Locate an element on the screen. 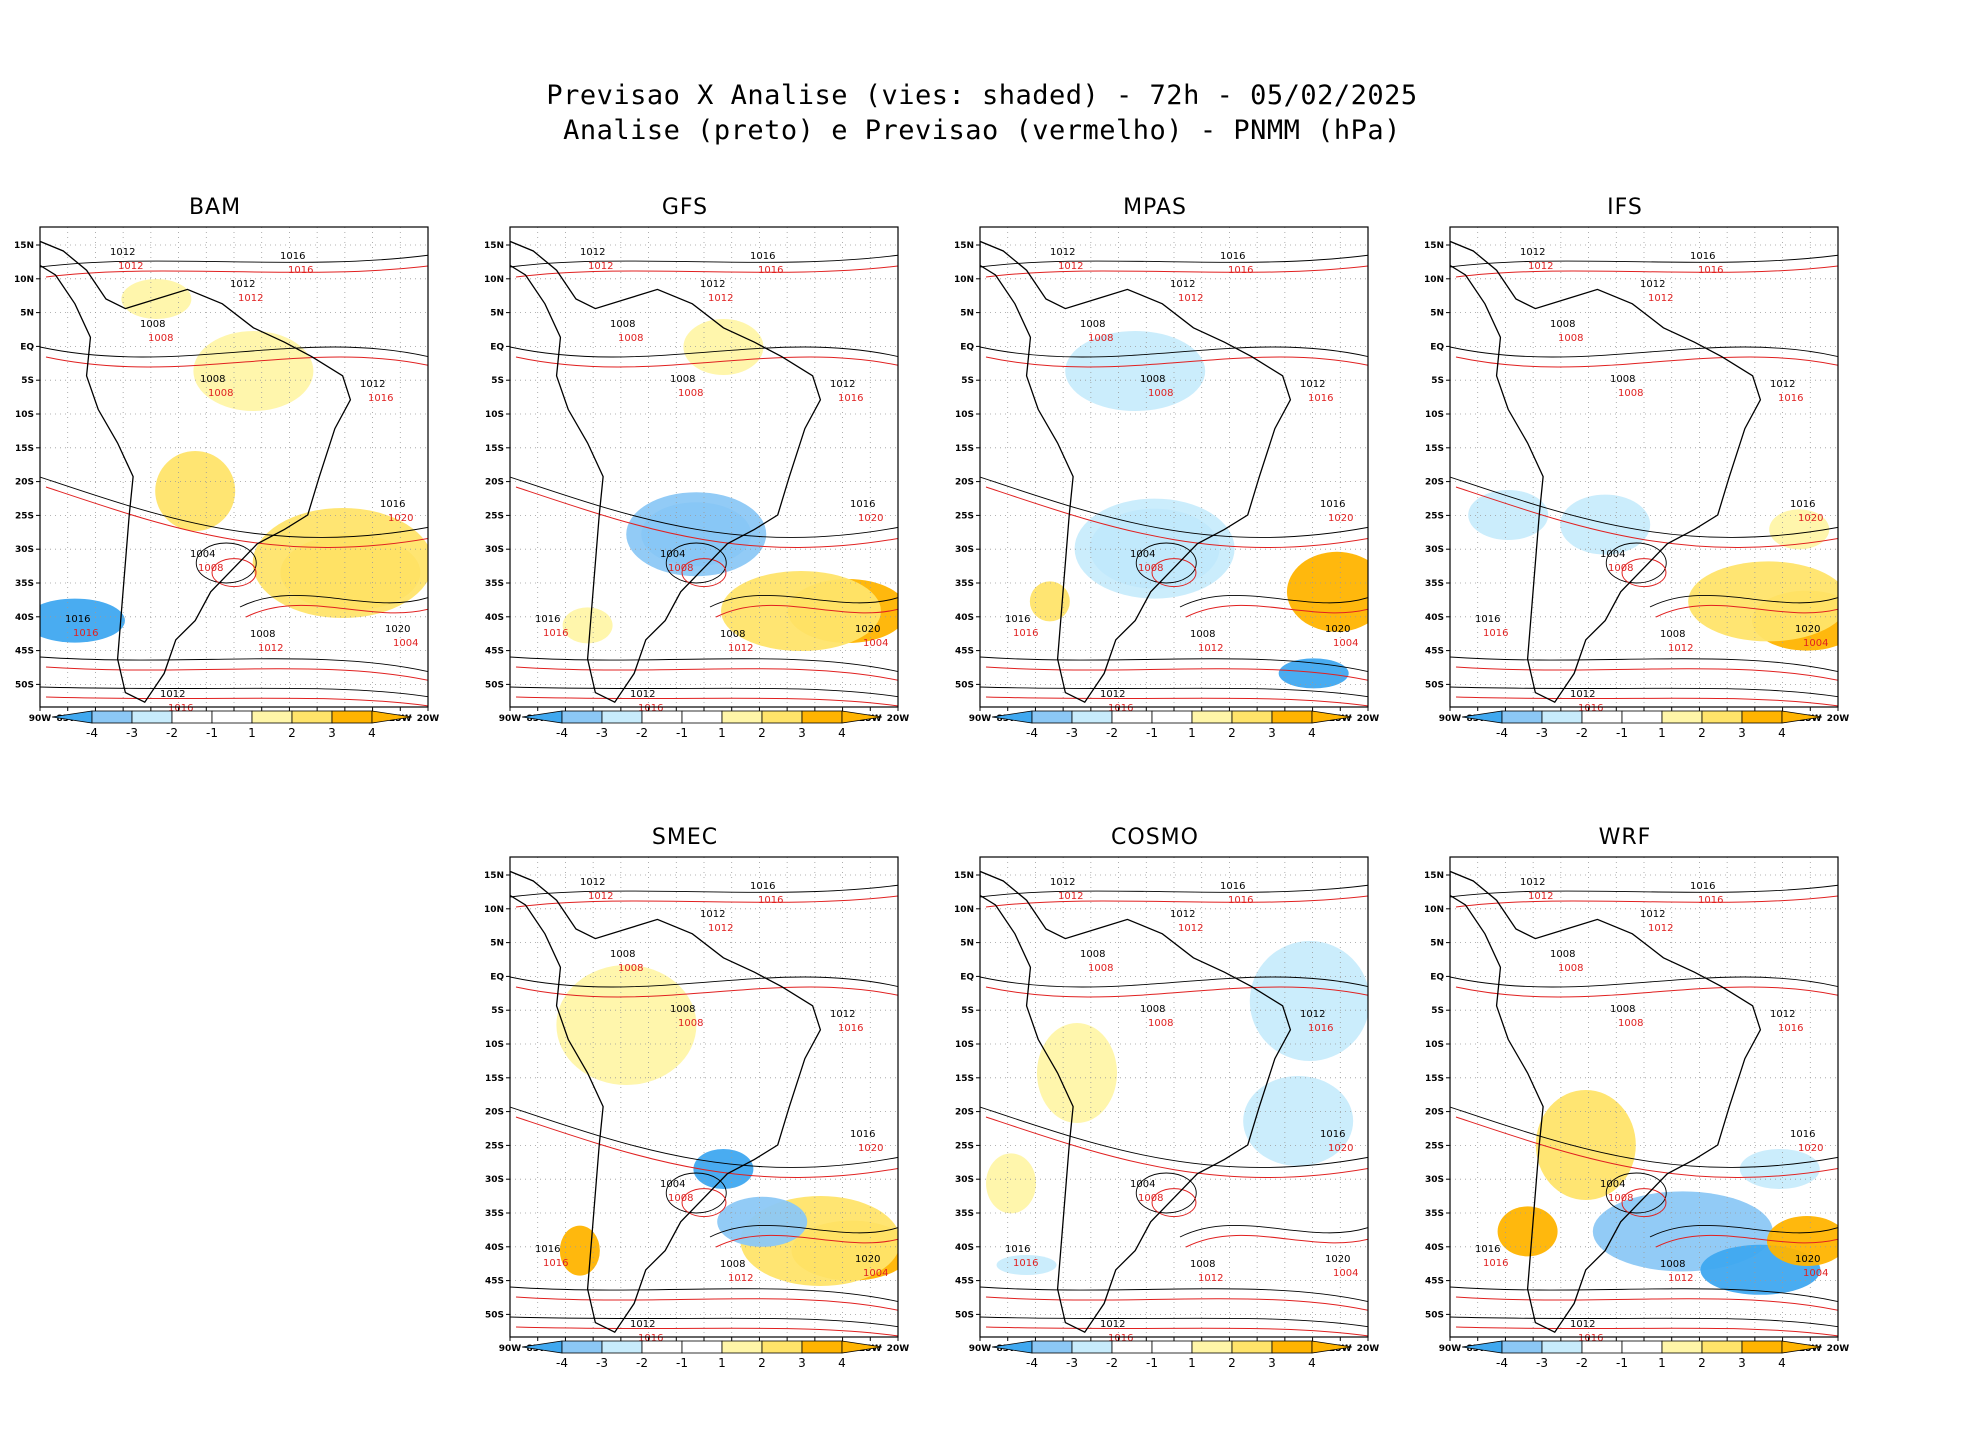 The width and height of the screenshot is (1964, 1436). analysis-isobars is located at coordinates (1174, 476).